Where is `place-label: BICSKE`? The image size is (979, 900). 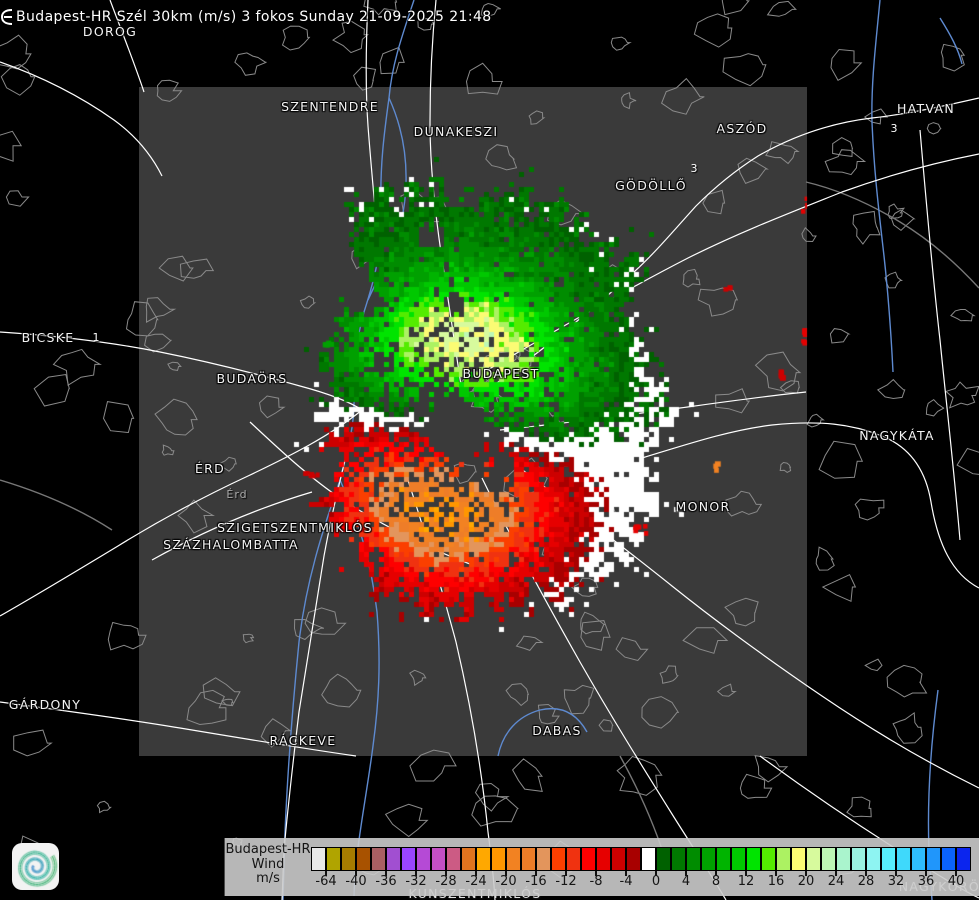 place-label: BICSKE is located at coordinates (48, 337).